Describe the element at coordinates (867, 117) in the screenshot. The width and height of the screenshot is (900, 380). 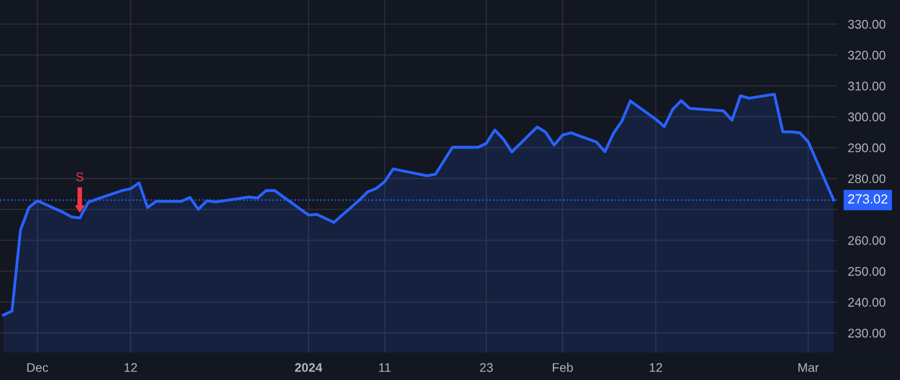
I see `y-tick-label: 300.00` at that location.